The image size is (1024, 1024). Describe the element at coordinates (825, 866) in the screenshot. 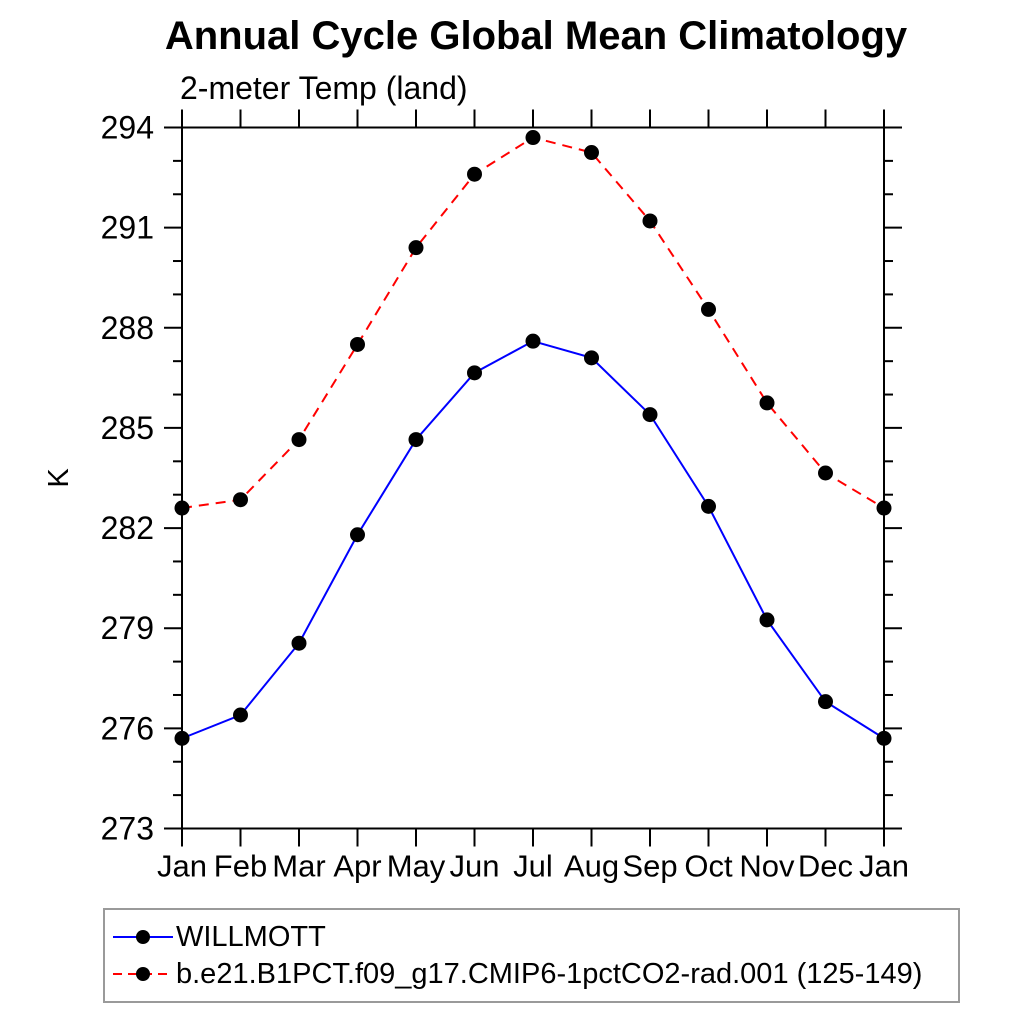

I see `x-tick-label: Dec` at that location.